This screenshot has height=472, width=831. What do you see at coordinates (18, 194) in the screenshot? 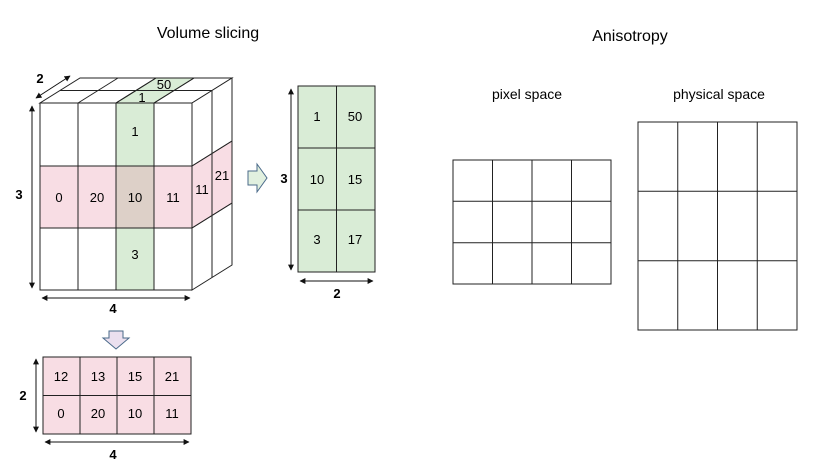
I see `cube-height-label: 3` at bounding box center [18, 194].